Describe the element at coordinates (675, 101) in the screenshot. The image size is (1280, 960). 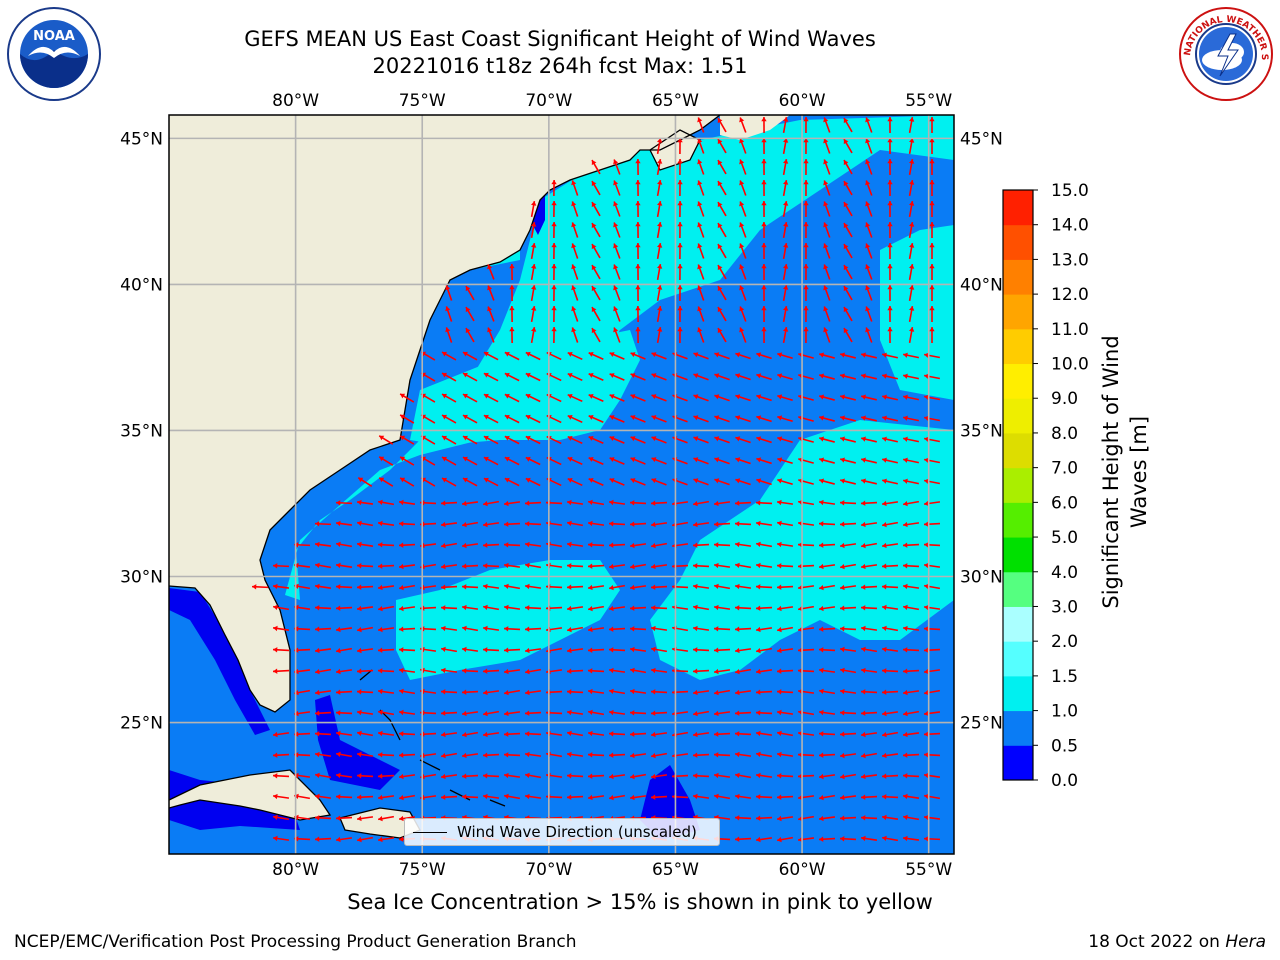
I see `lon-tick-label: 65°W` at that location.